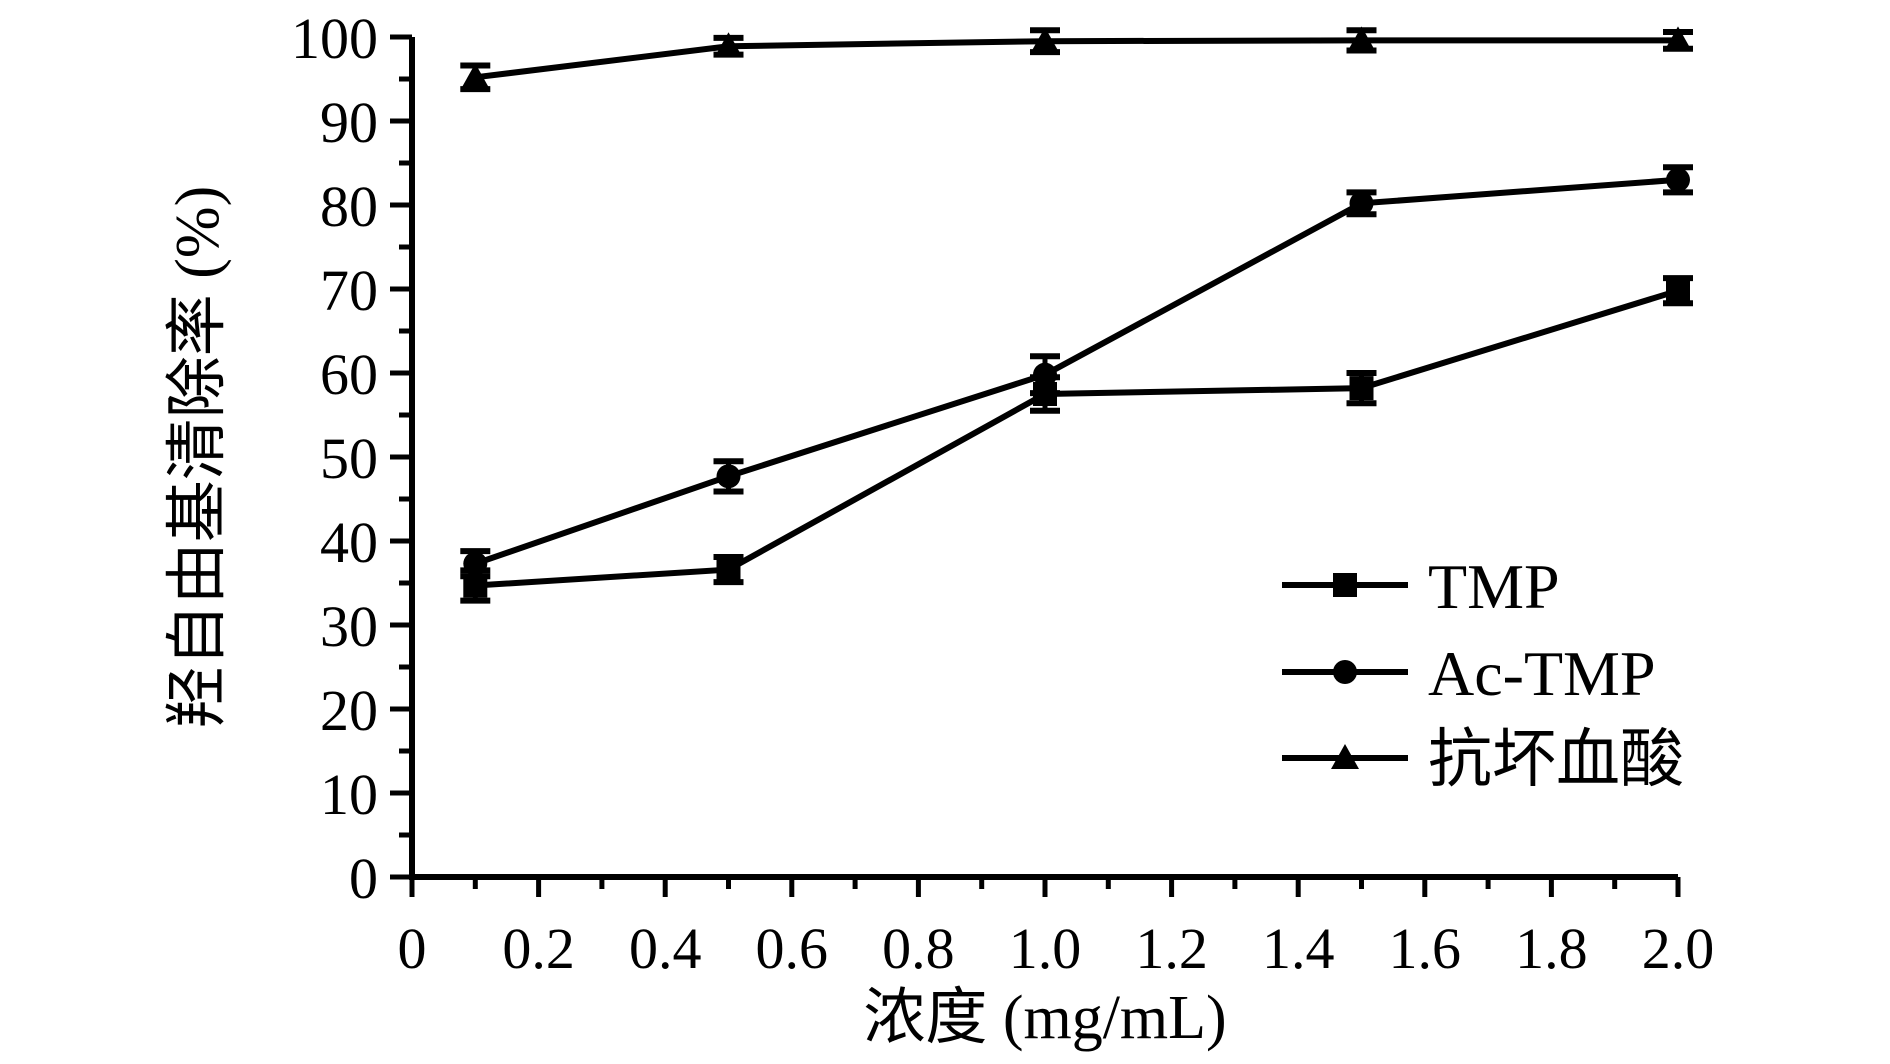 The image size is (1890, 1064). What do you see at coordinates (1044, 1018) in the screenshot?
I see `x-axis-title: 浓度 (mg/mL)` at bounding box center [1044, 1018].